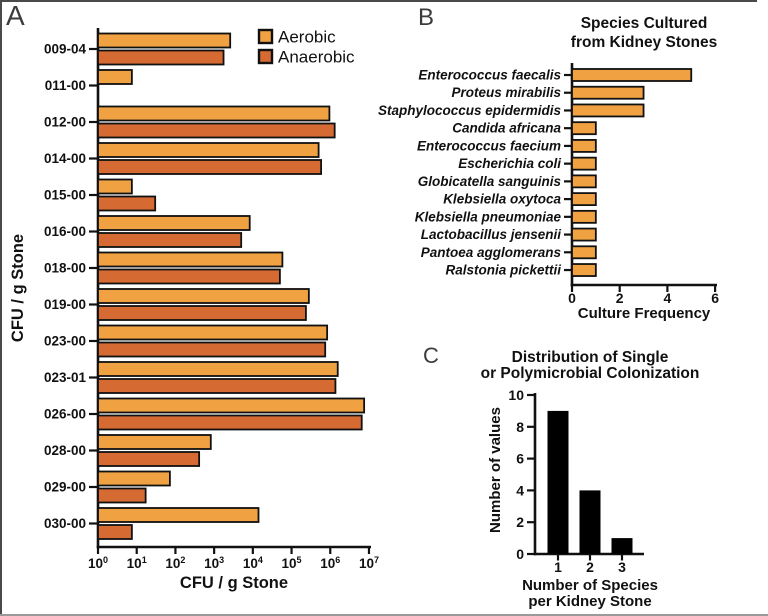  Describe the element at coordinates (431, 355) in the screenshot. I see `panel-c-label: C` at that location.